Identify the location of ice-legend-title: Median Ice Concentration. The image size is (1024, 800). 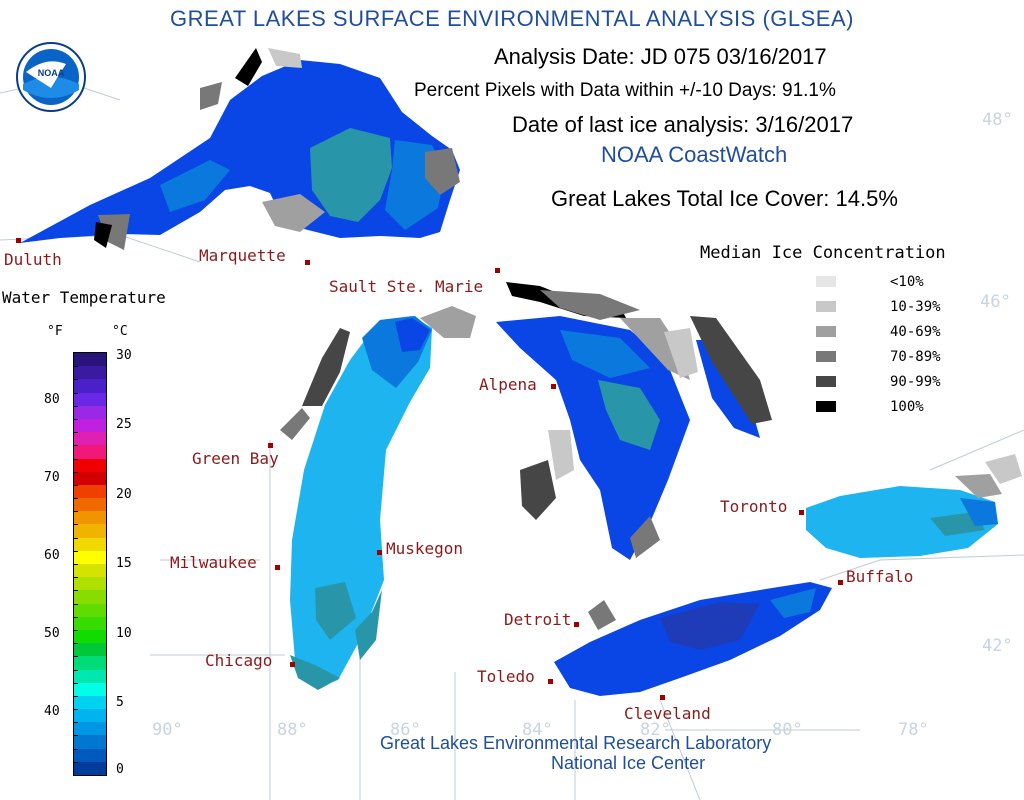
(823, 253).